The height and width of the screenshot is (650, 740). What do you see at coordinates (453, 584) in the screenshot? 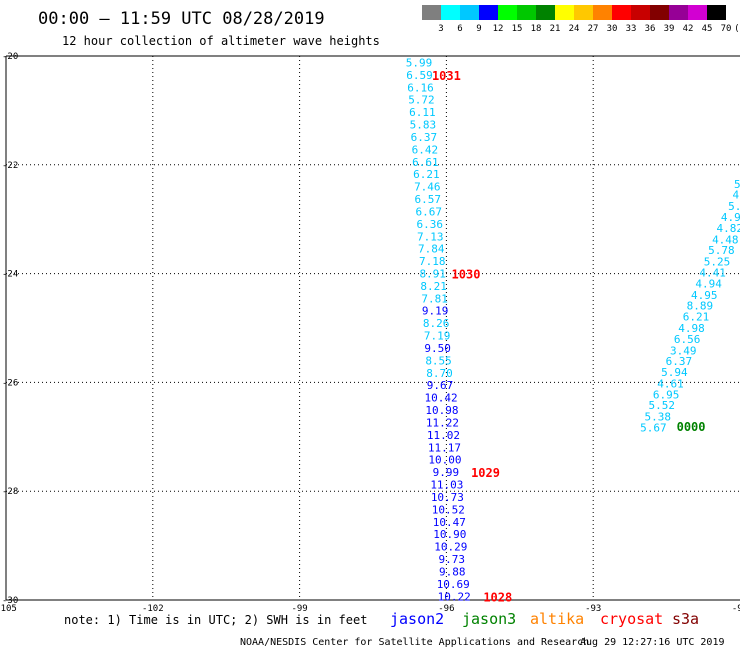
I see `swh-value: 10.69` at bounding box center [453, 584].